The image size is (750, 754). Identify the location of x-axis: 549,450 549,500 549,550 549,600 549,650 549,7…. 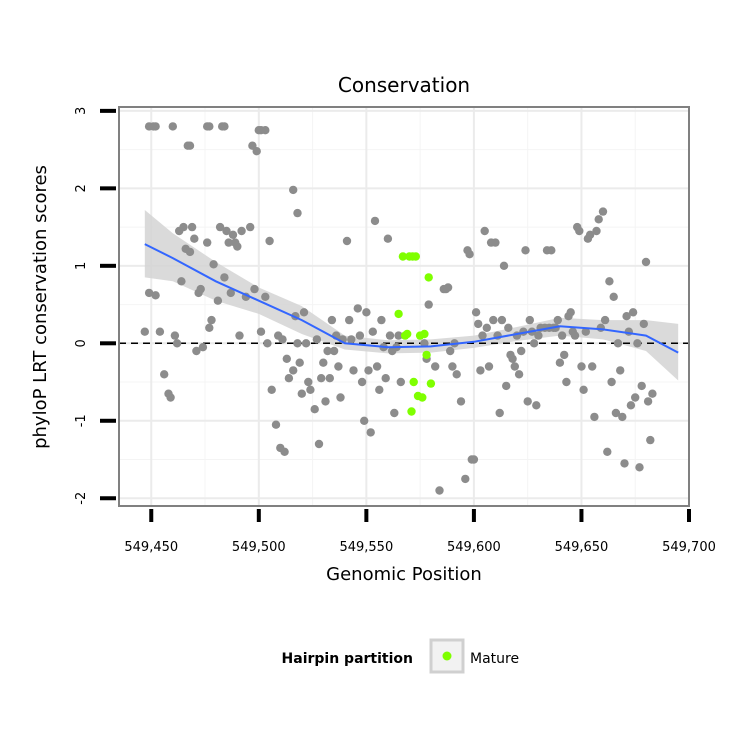
(420, 532).